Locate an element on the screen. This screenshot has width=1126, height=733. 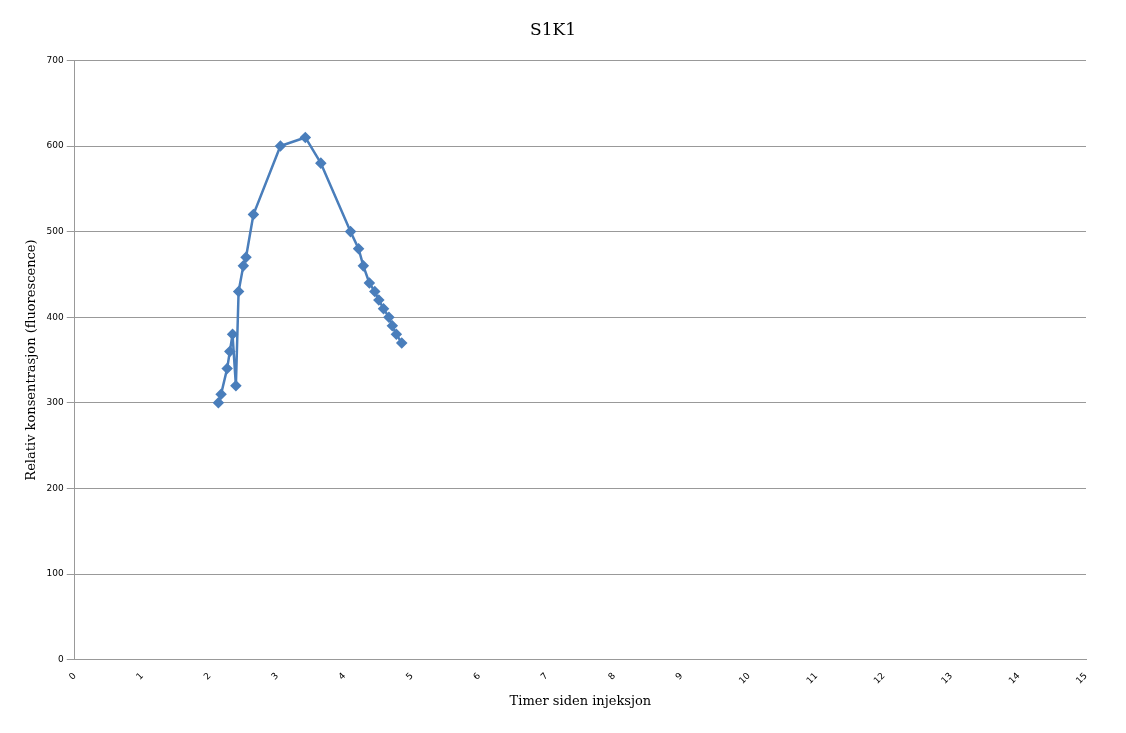
x-tick-label: 8 is located at coordinates (612, 676).